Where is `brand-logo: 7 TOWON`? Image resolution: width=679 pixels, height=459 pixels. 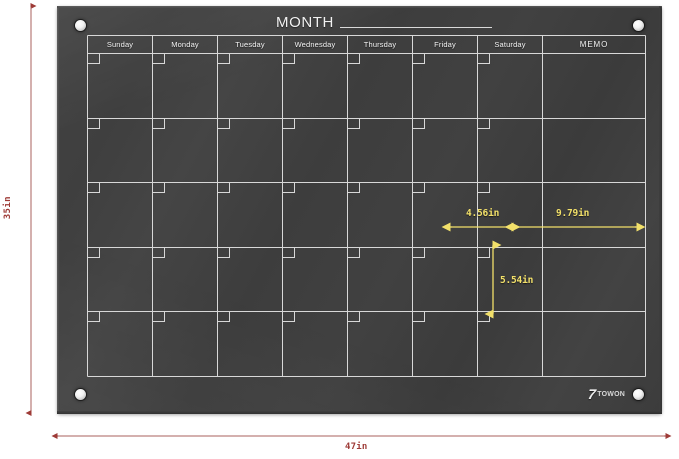 brand-logo: 7 TOWON is located at coordinates (606, 394).